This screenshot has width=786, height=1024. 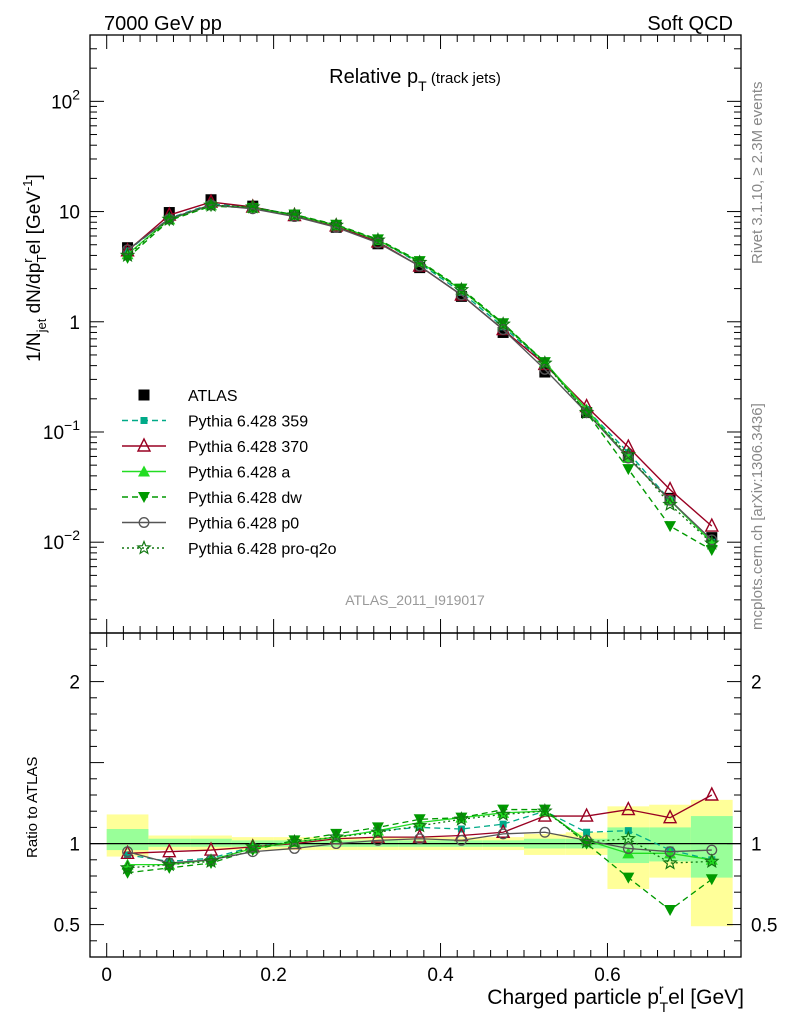 I want to click on y-tick-label: 10², so click(x=65, y=99).